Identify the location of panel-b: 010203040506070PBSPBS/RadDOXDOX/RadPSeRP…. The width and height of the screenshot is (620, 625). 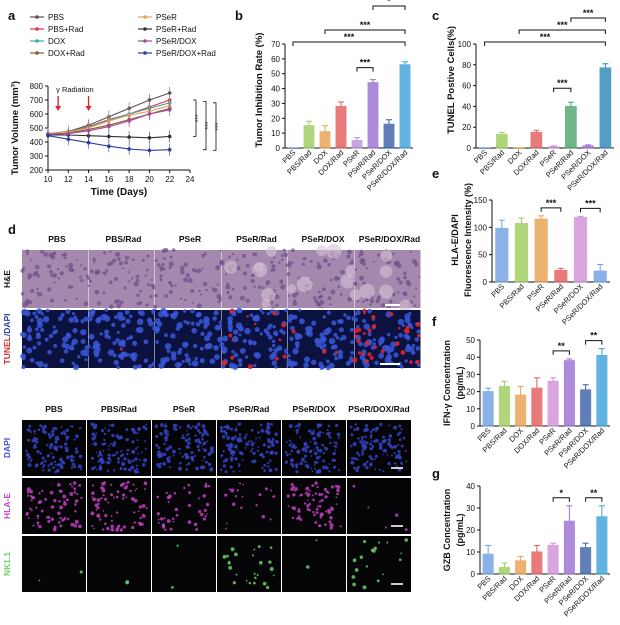
(342, 96).